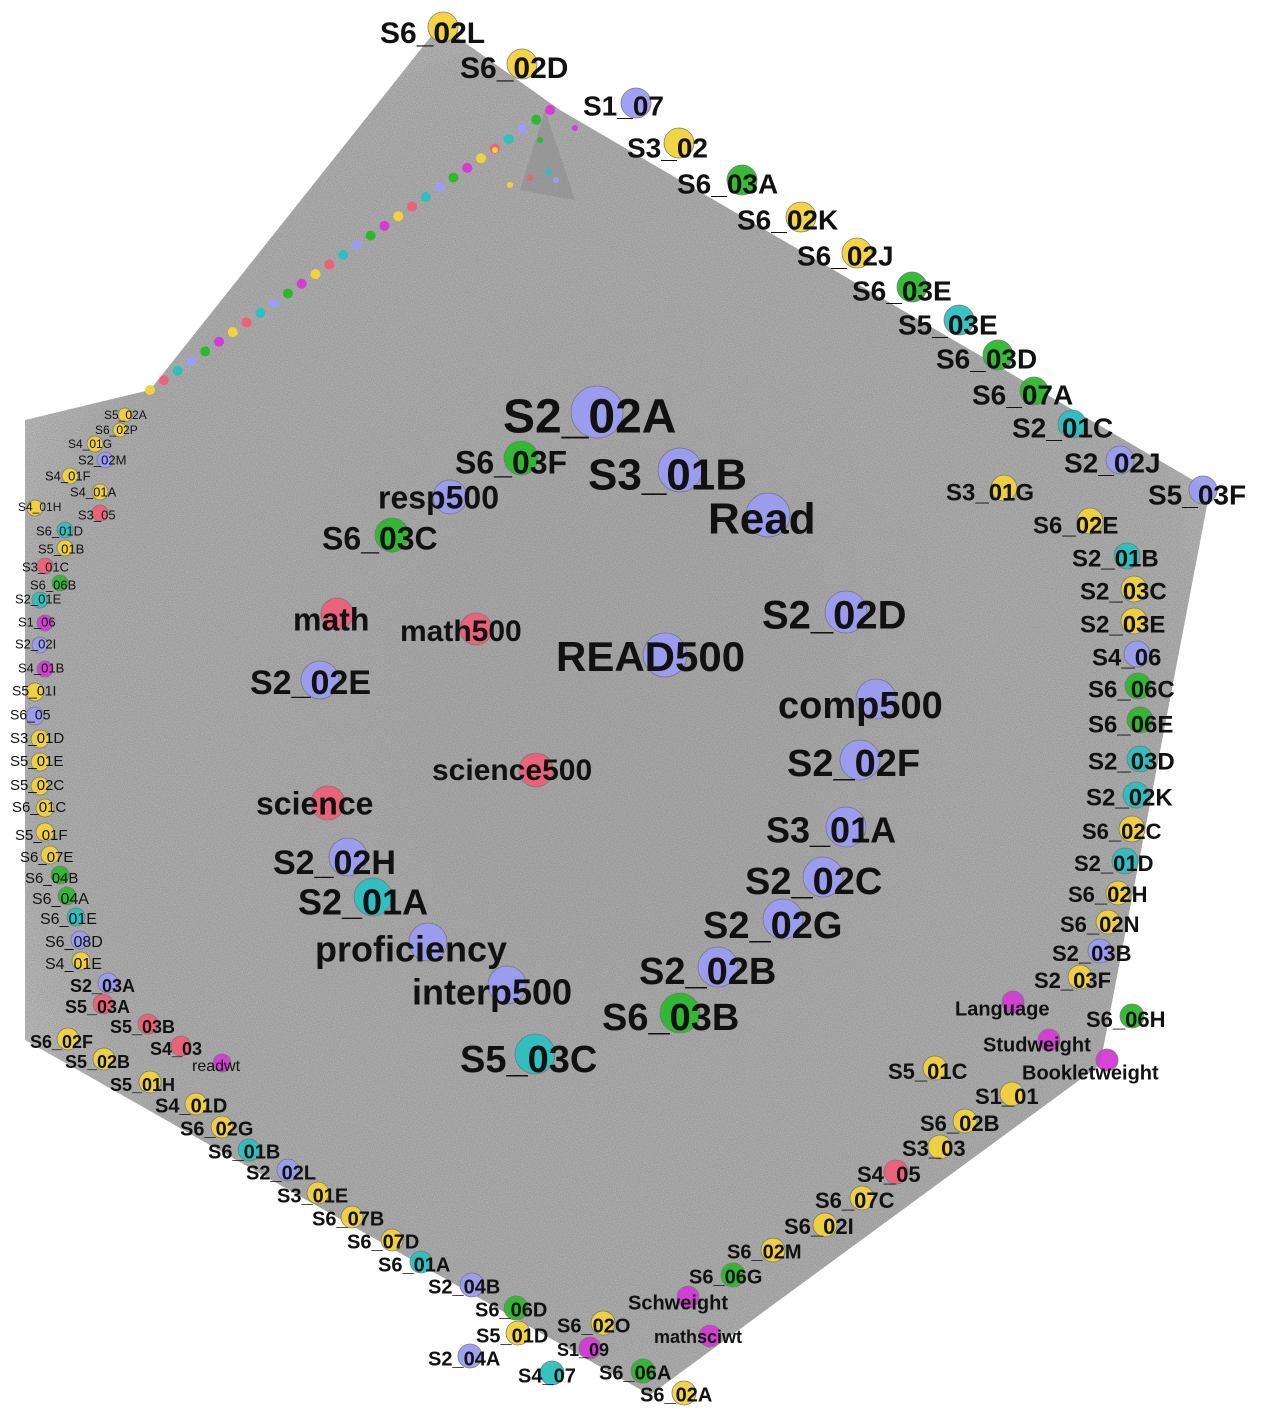 The image size is (1270, 1413). What do you see at coordinates (39, 807) in the screenshot?
I see `node-label: S6_01C` at bounding box center [39, 807].